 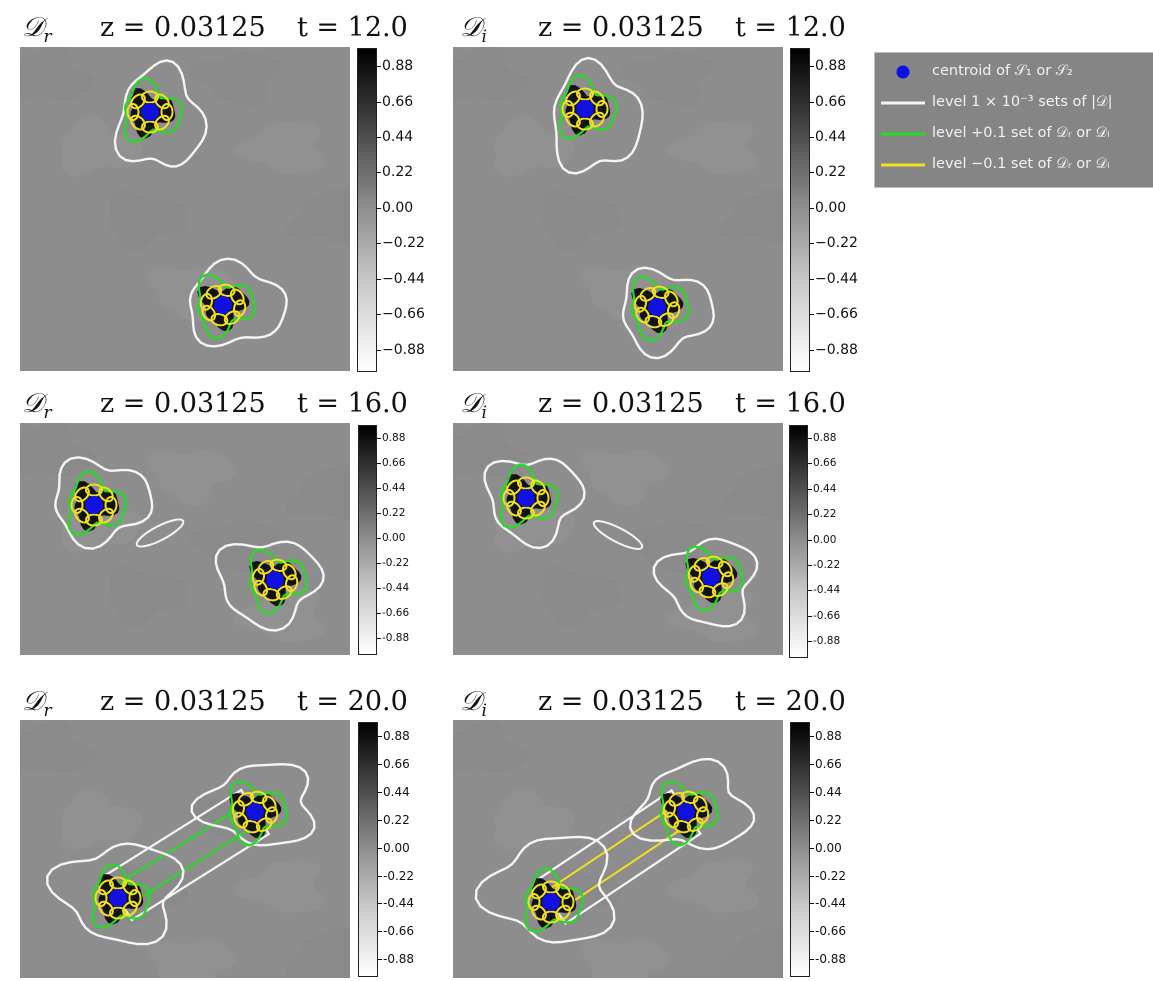 I want to click on legend-item-centroid: centroid of 𝒮₁ or 𝒮₂, so click(x=1014, y=72).